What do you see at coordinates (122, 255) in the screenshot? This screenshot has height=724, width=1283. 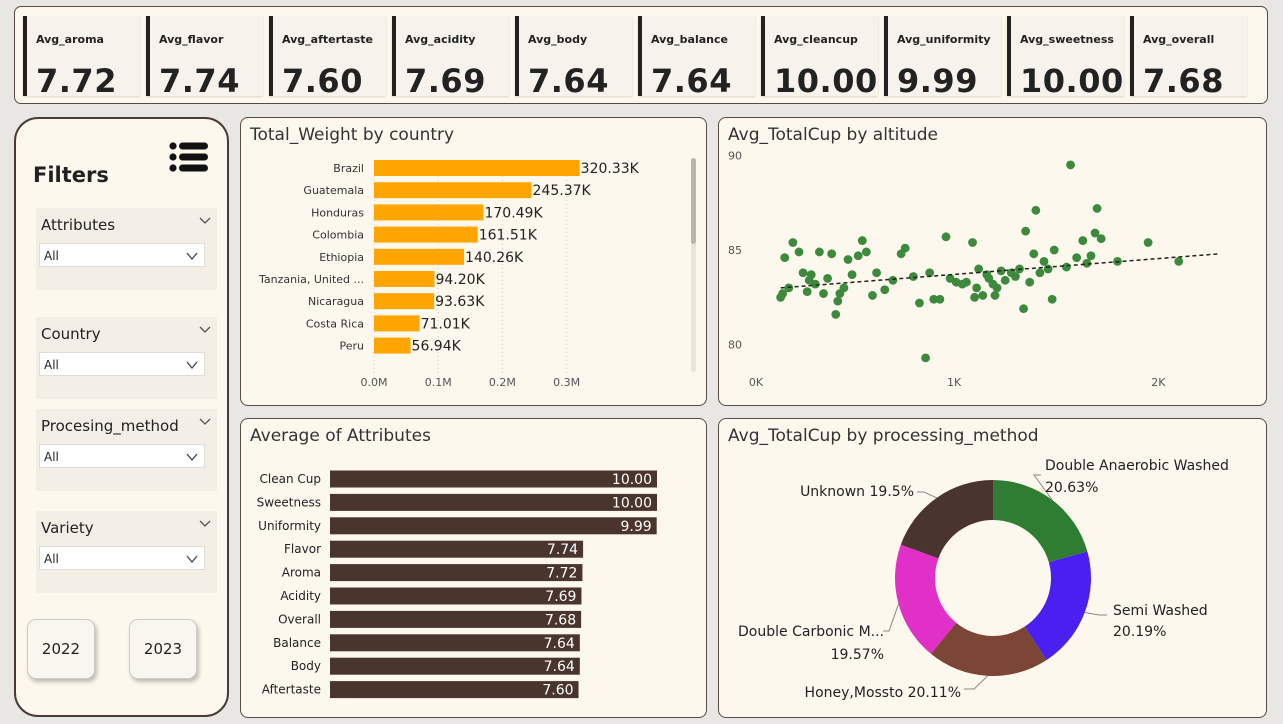 I see `slicer-dropdown-attributes: All` at bounding box center [122, 255].